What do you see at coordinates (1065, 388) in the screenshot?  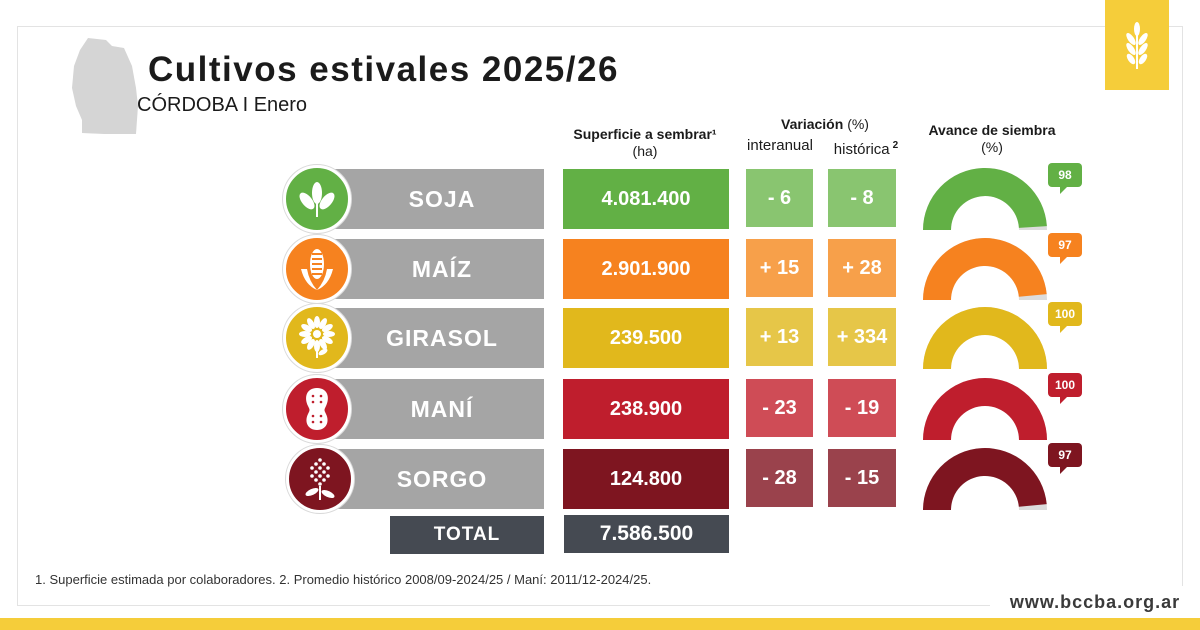 I see `progress-badge-mani: 100` at bounding box center [1065, 388].